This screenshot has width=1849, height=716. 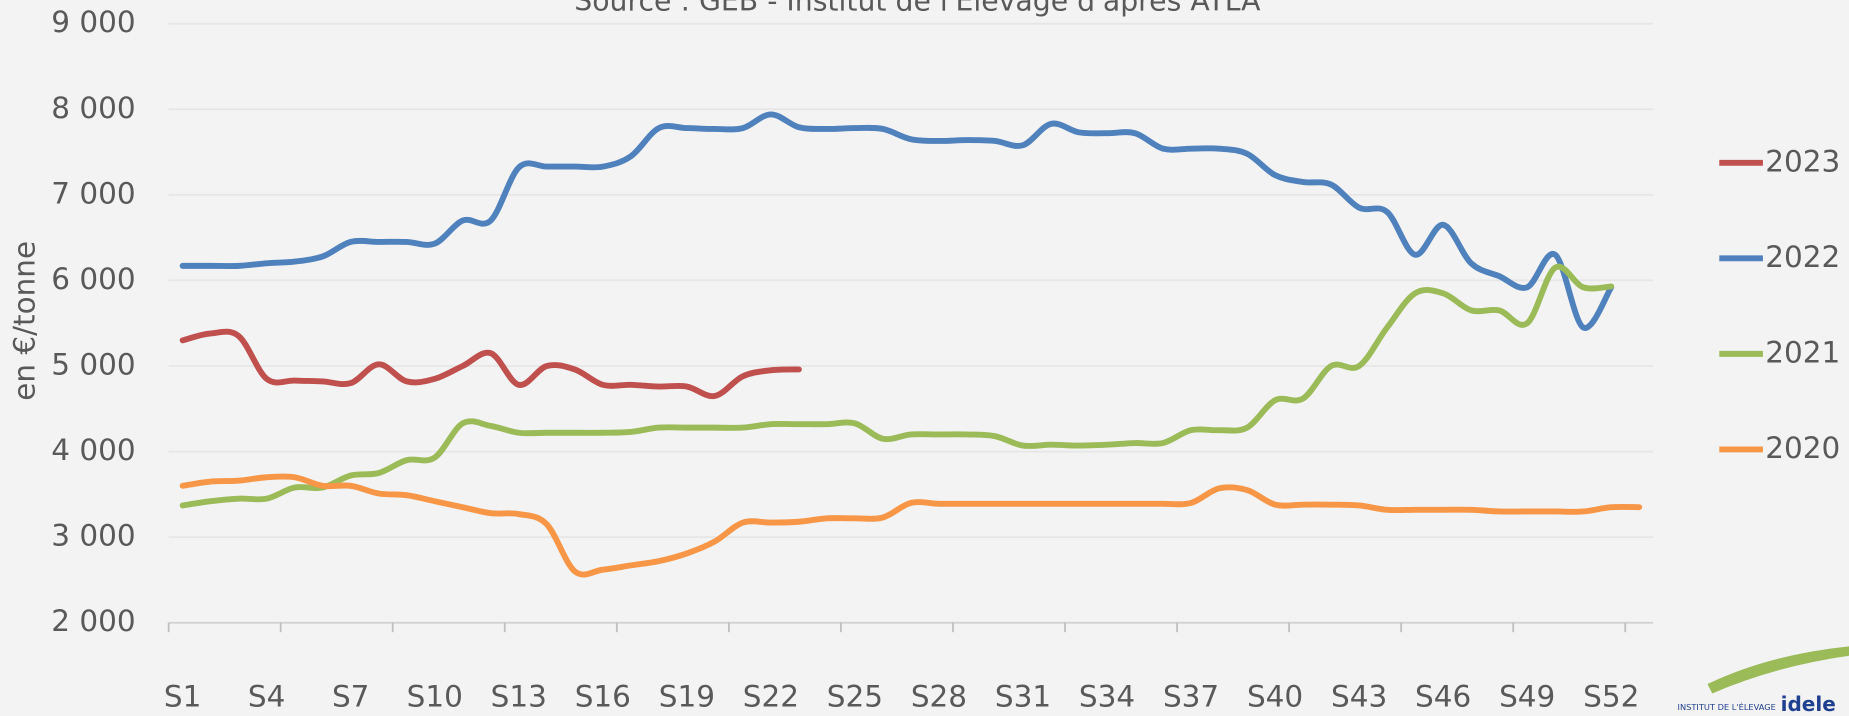 I want to click on legend-label: 2023, so click(x=1802, y=161).